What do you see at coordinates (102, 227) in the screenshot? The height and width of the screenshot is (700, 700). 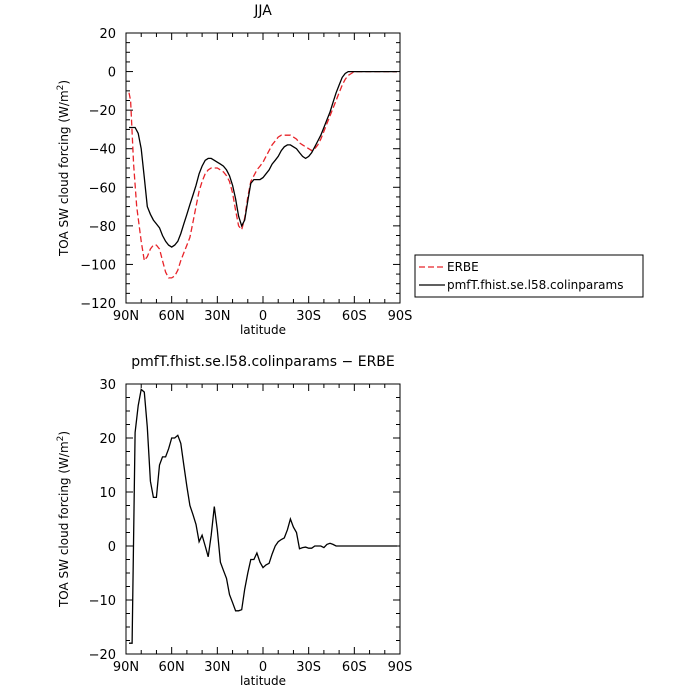 I see `y-tick-label: −80` at bounding box center [102, 227].